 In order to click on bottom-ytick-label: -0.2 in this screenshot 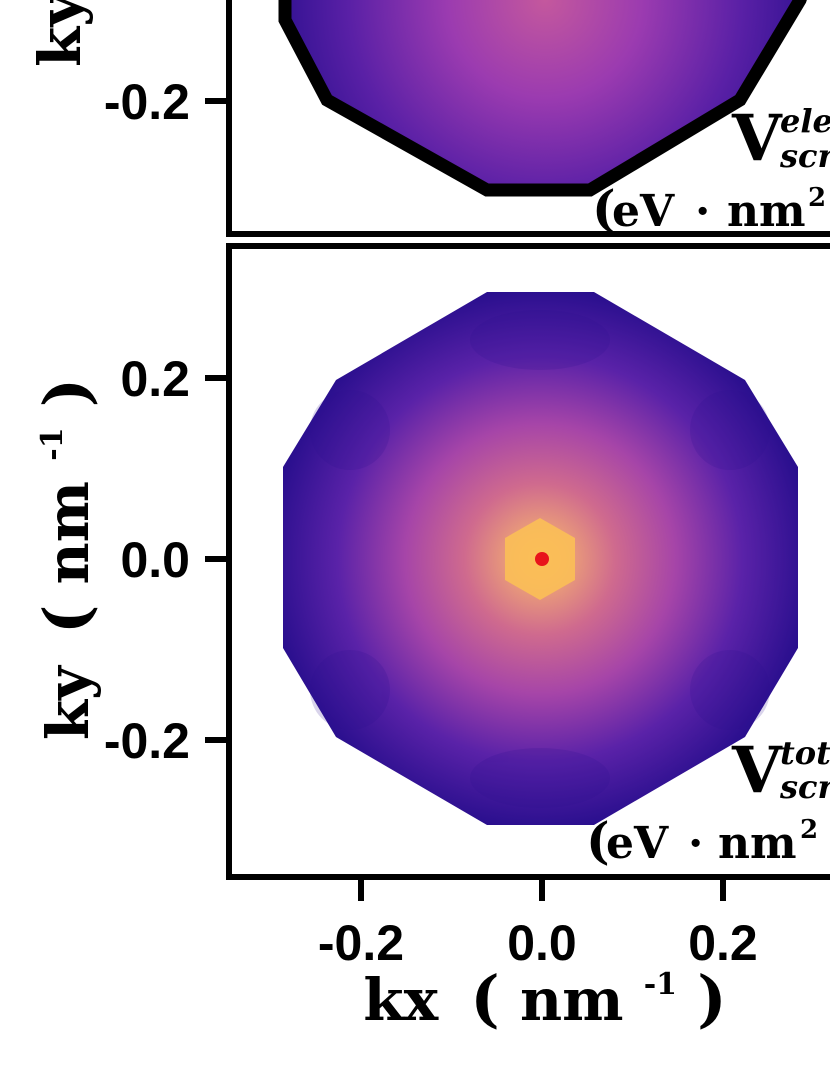, I will do `click(147, 741)`.